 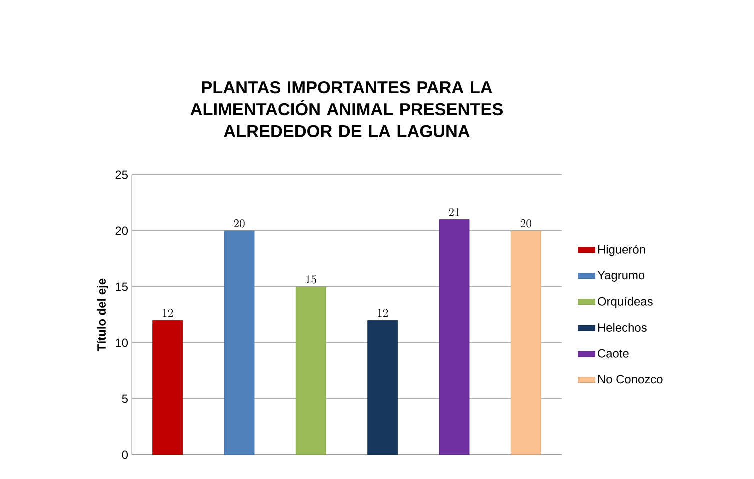 What do you see at coordinates (122, 287) in the screenshot?
I see `y-tick-label: 15` at bounding box center [122, 287].